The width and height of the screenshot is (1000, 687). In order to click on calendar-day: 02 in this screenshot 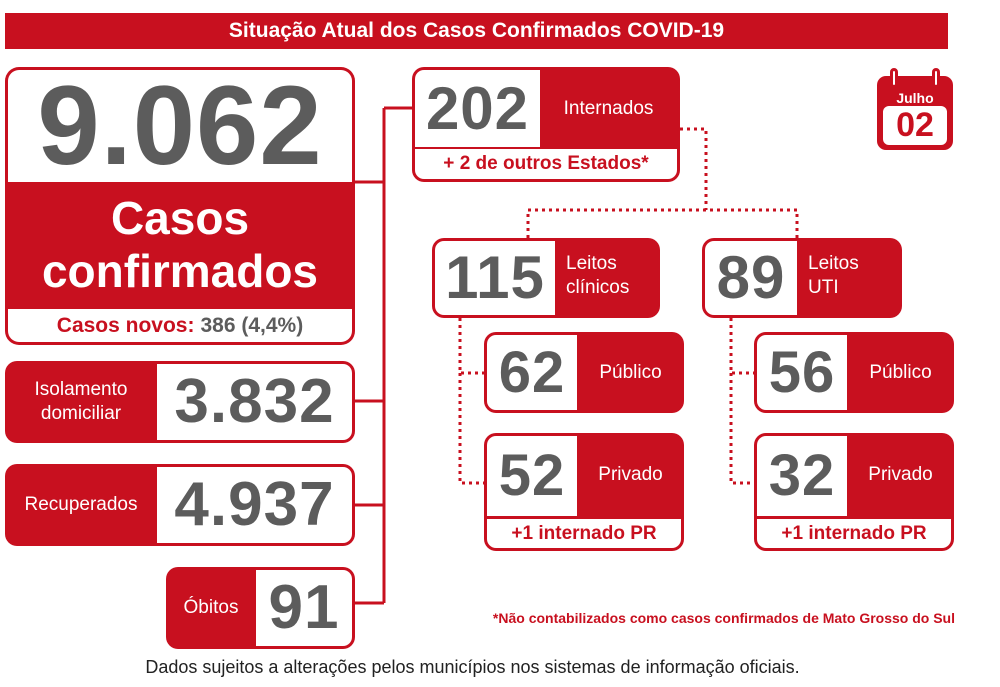, I will do `click(915, 125)`.